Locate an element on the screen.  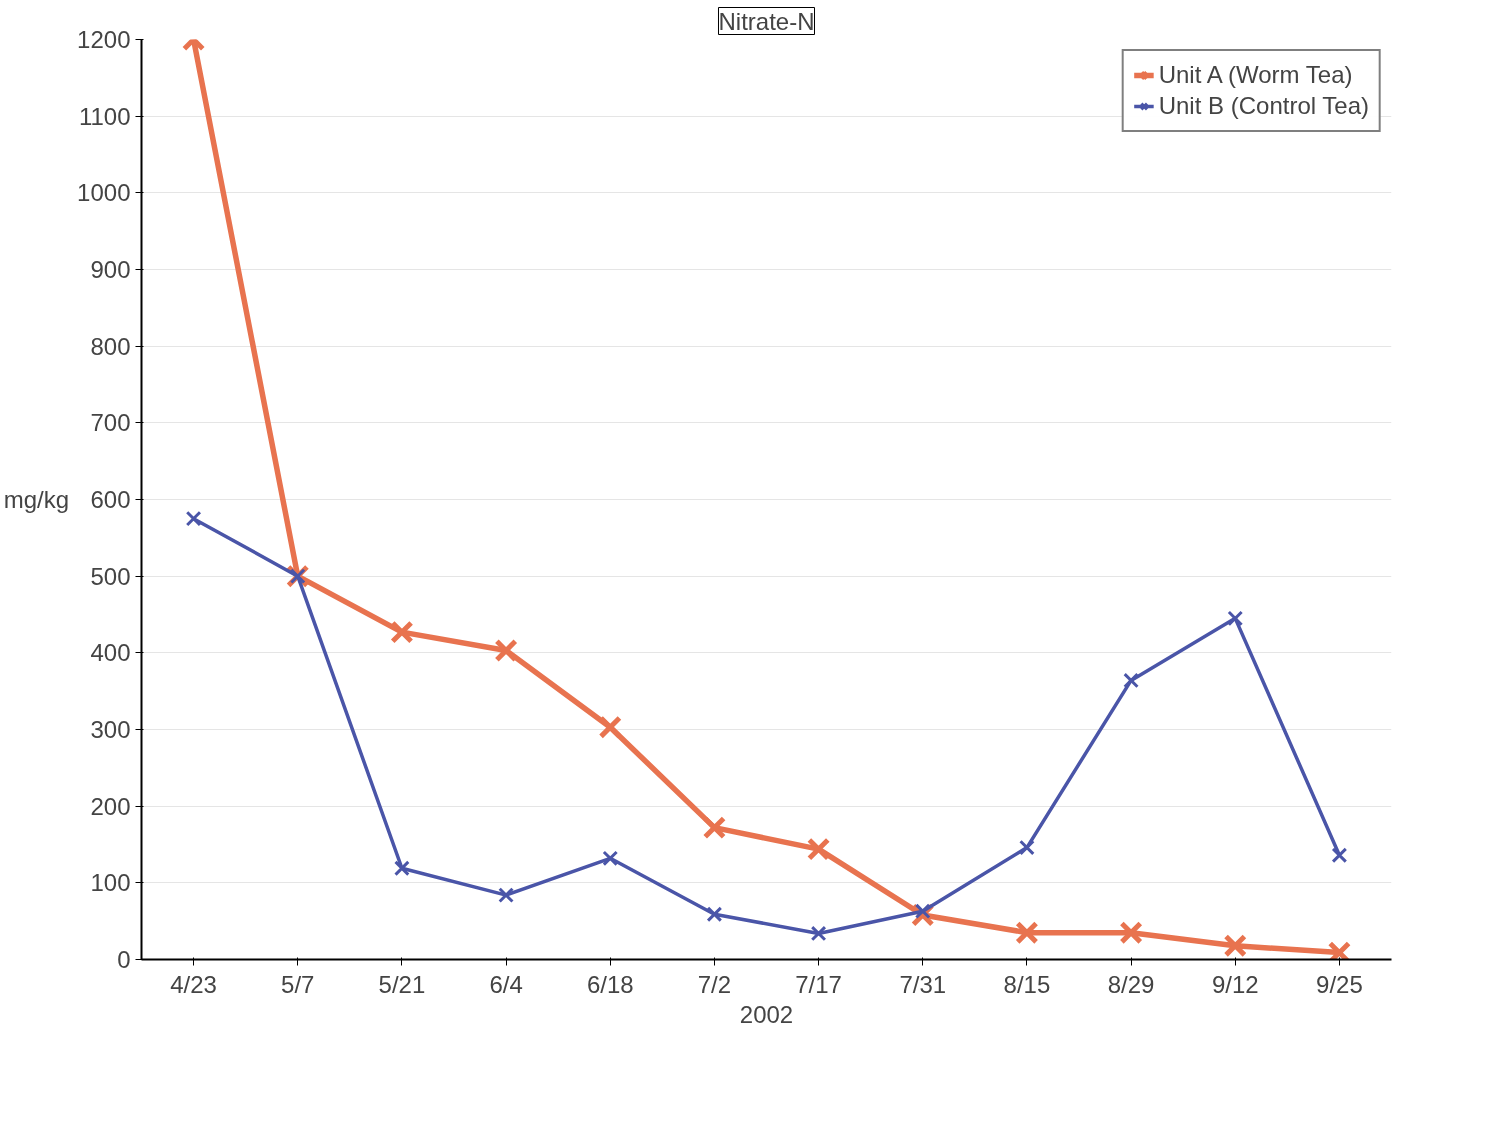
x-tick-label: 7/31 is located at coordinates (923, 984).